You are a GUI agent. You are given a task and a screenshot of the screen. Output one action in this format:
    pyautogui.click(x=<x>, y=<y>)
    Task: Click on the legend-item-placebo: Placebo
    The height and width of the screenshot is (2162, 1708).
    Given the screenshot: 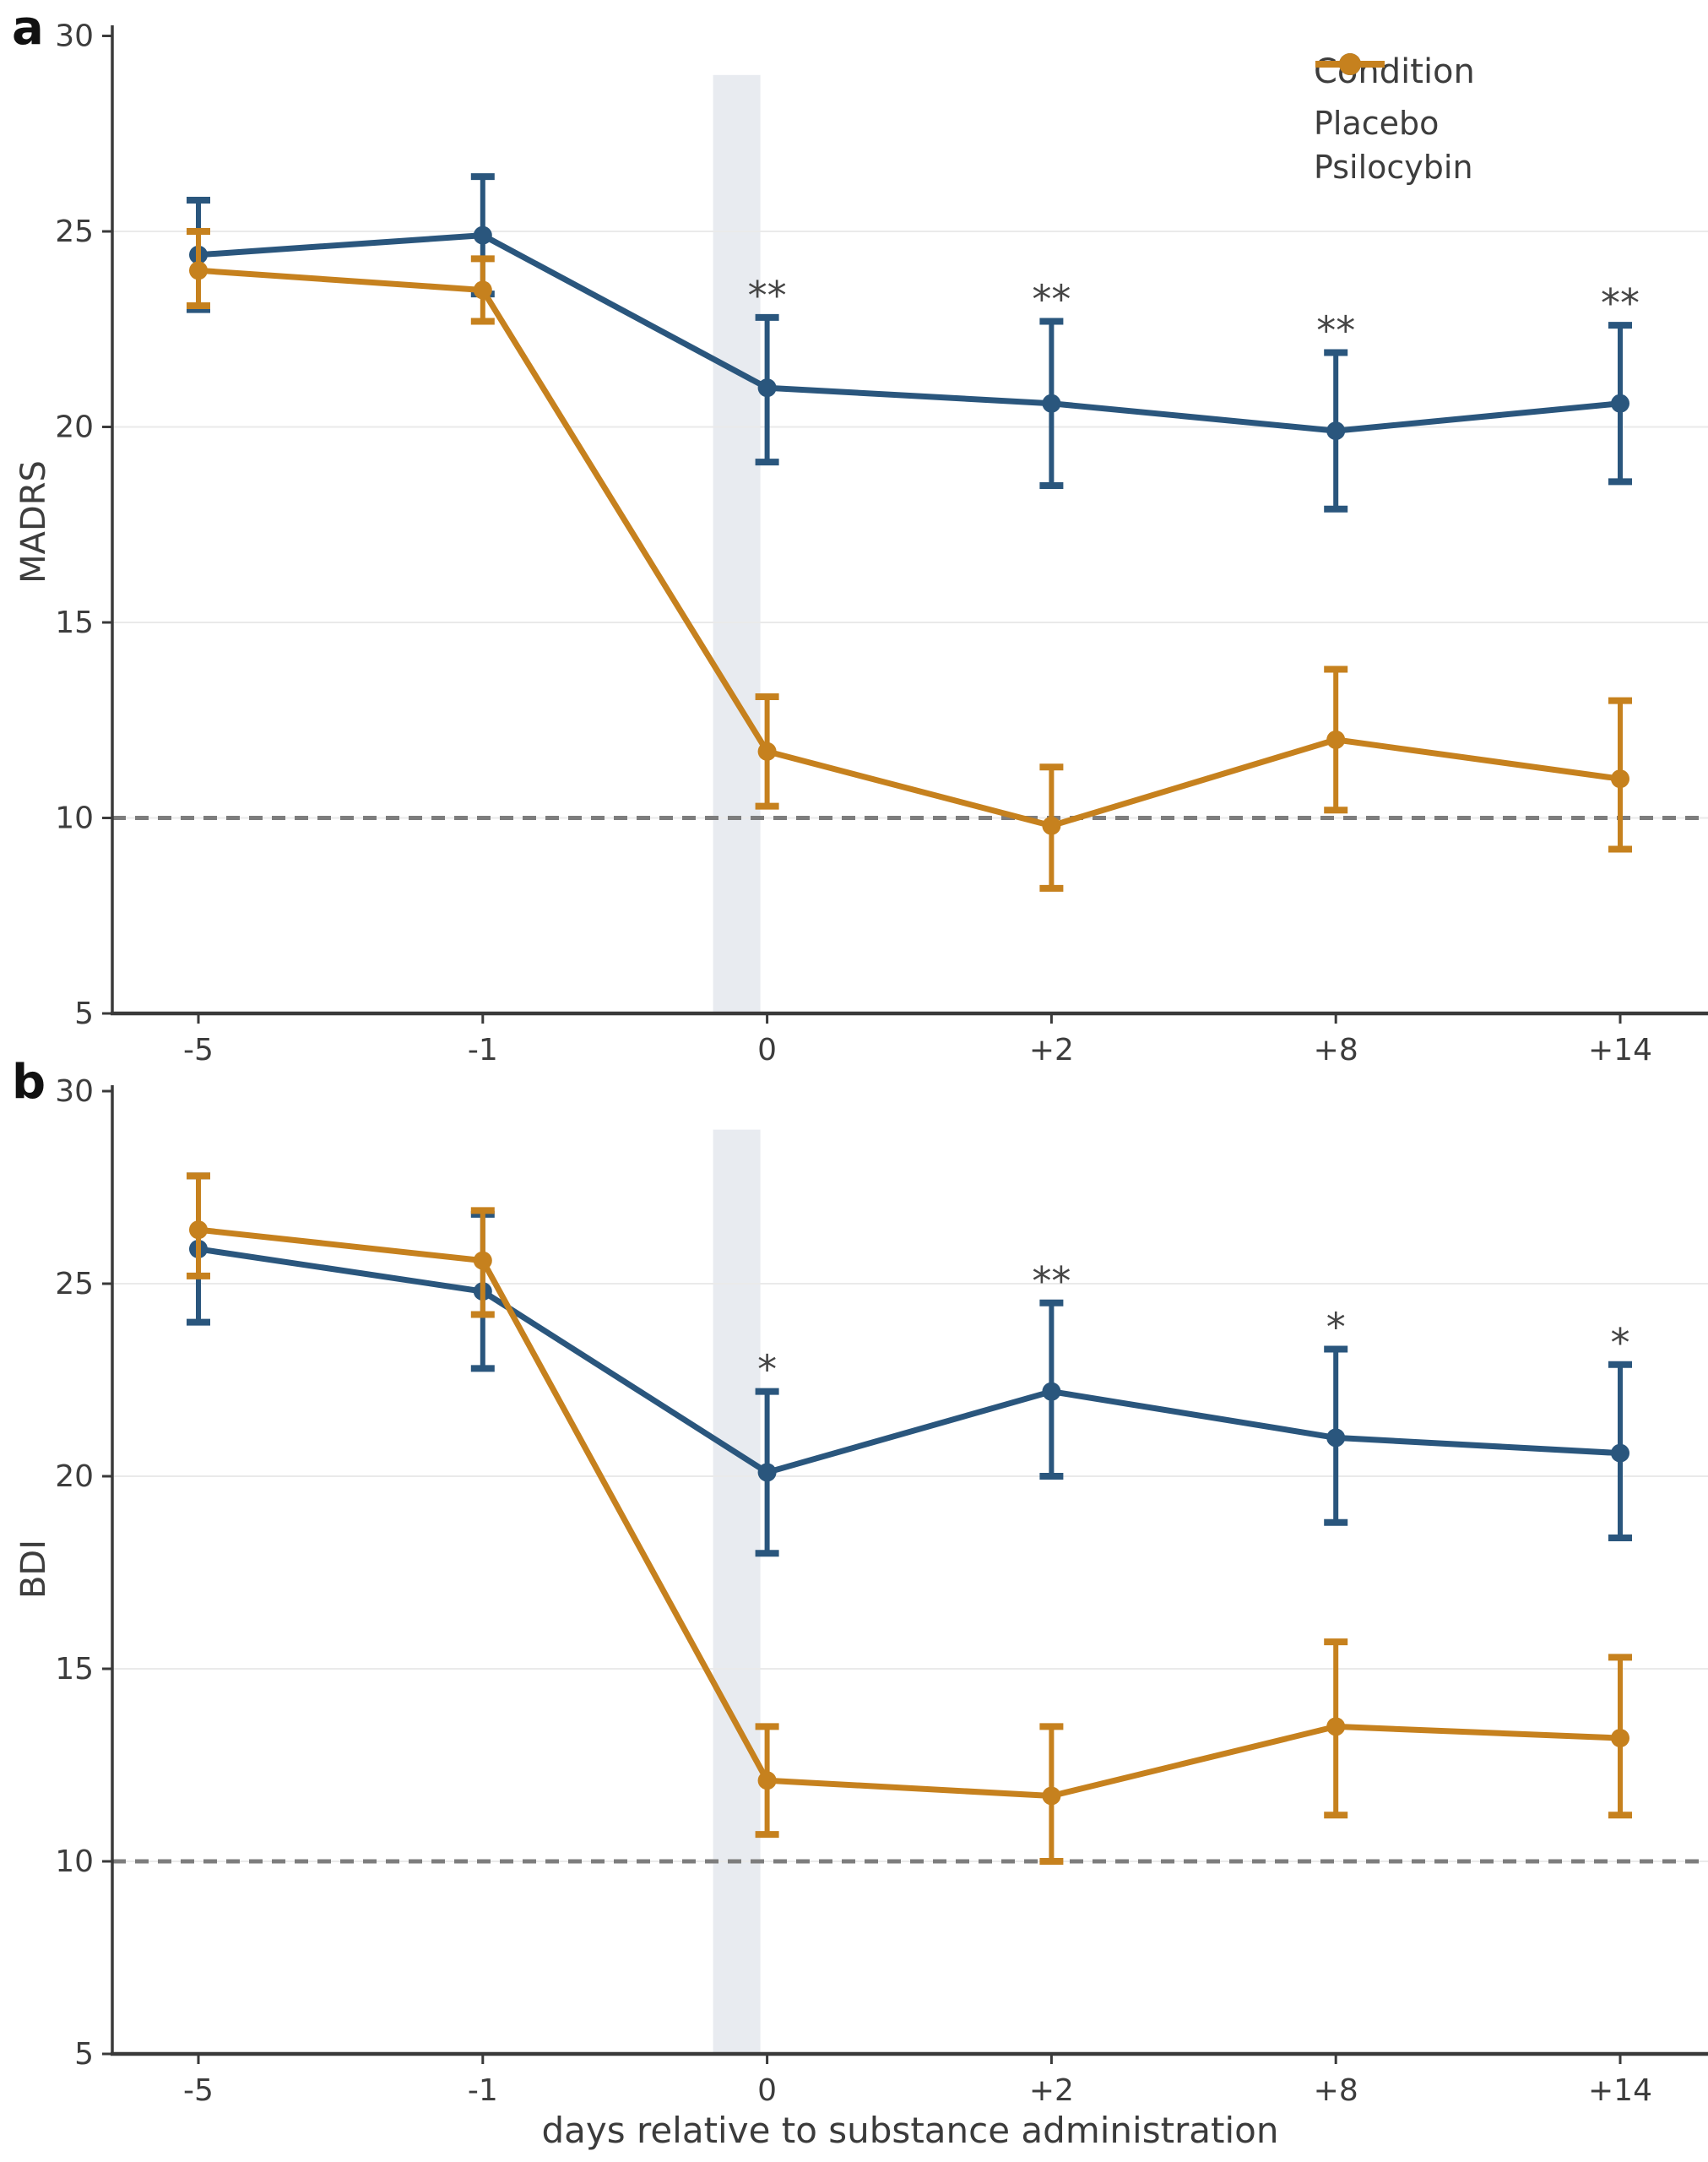 What is the action you would take?
    pyautogui.click(x=1394, y=99)
    